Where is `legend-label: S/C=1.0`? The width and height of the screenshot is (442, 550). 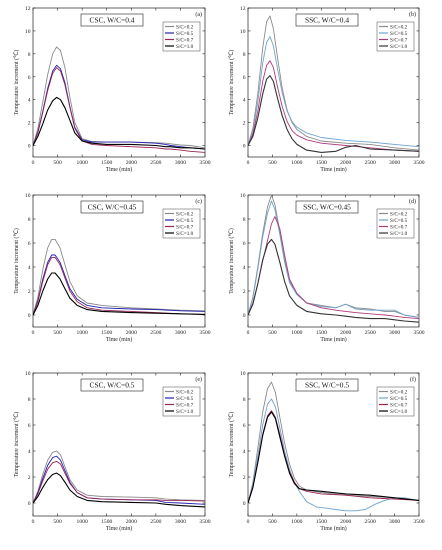
legend-label: S/C=1.0 is located at coordinates (185, 47).